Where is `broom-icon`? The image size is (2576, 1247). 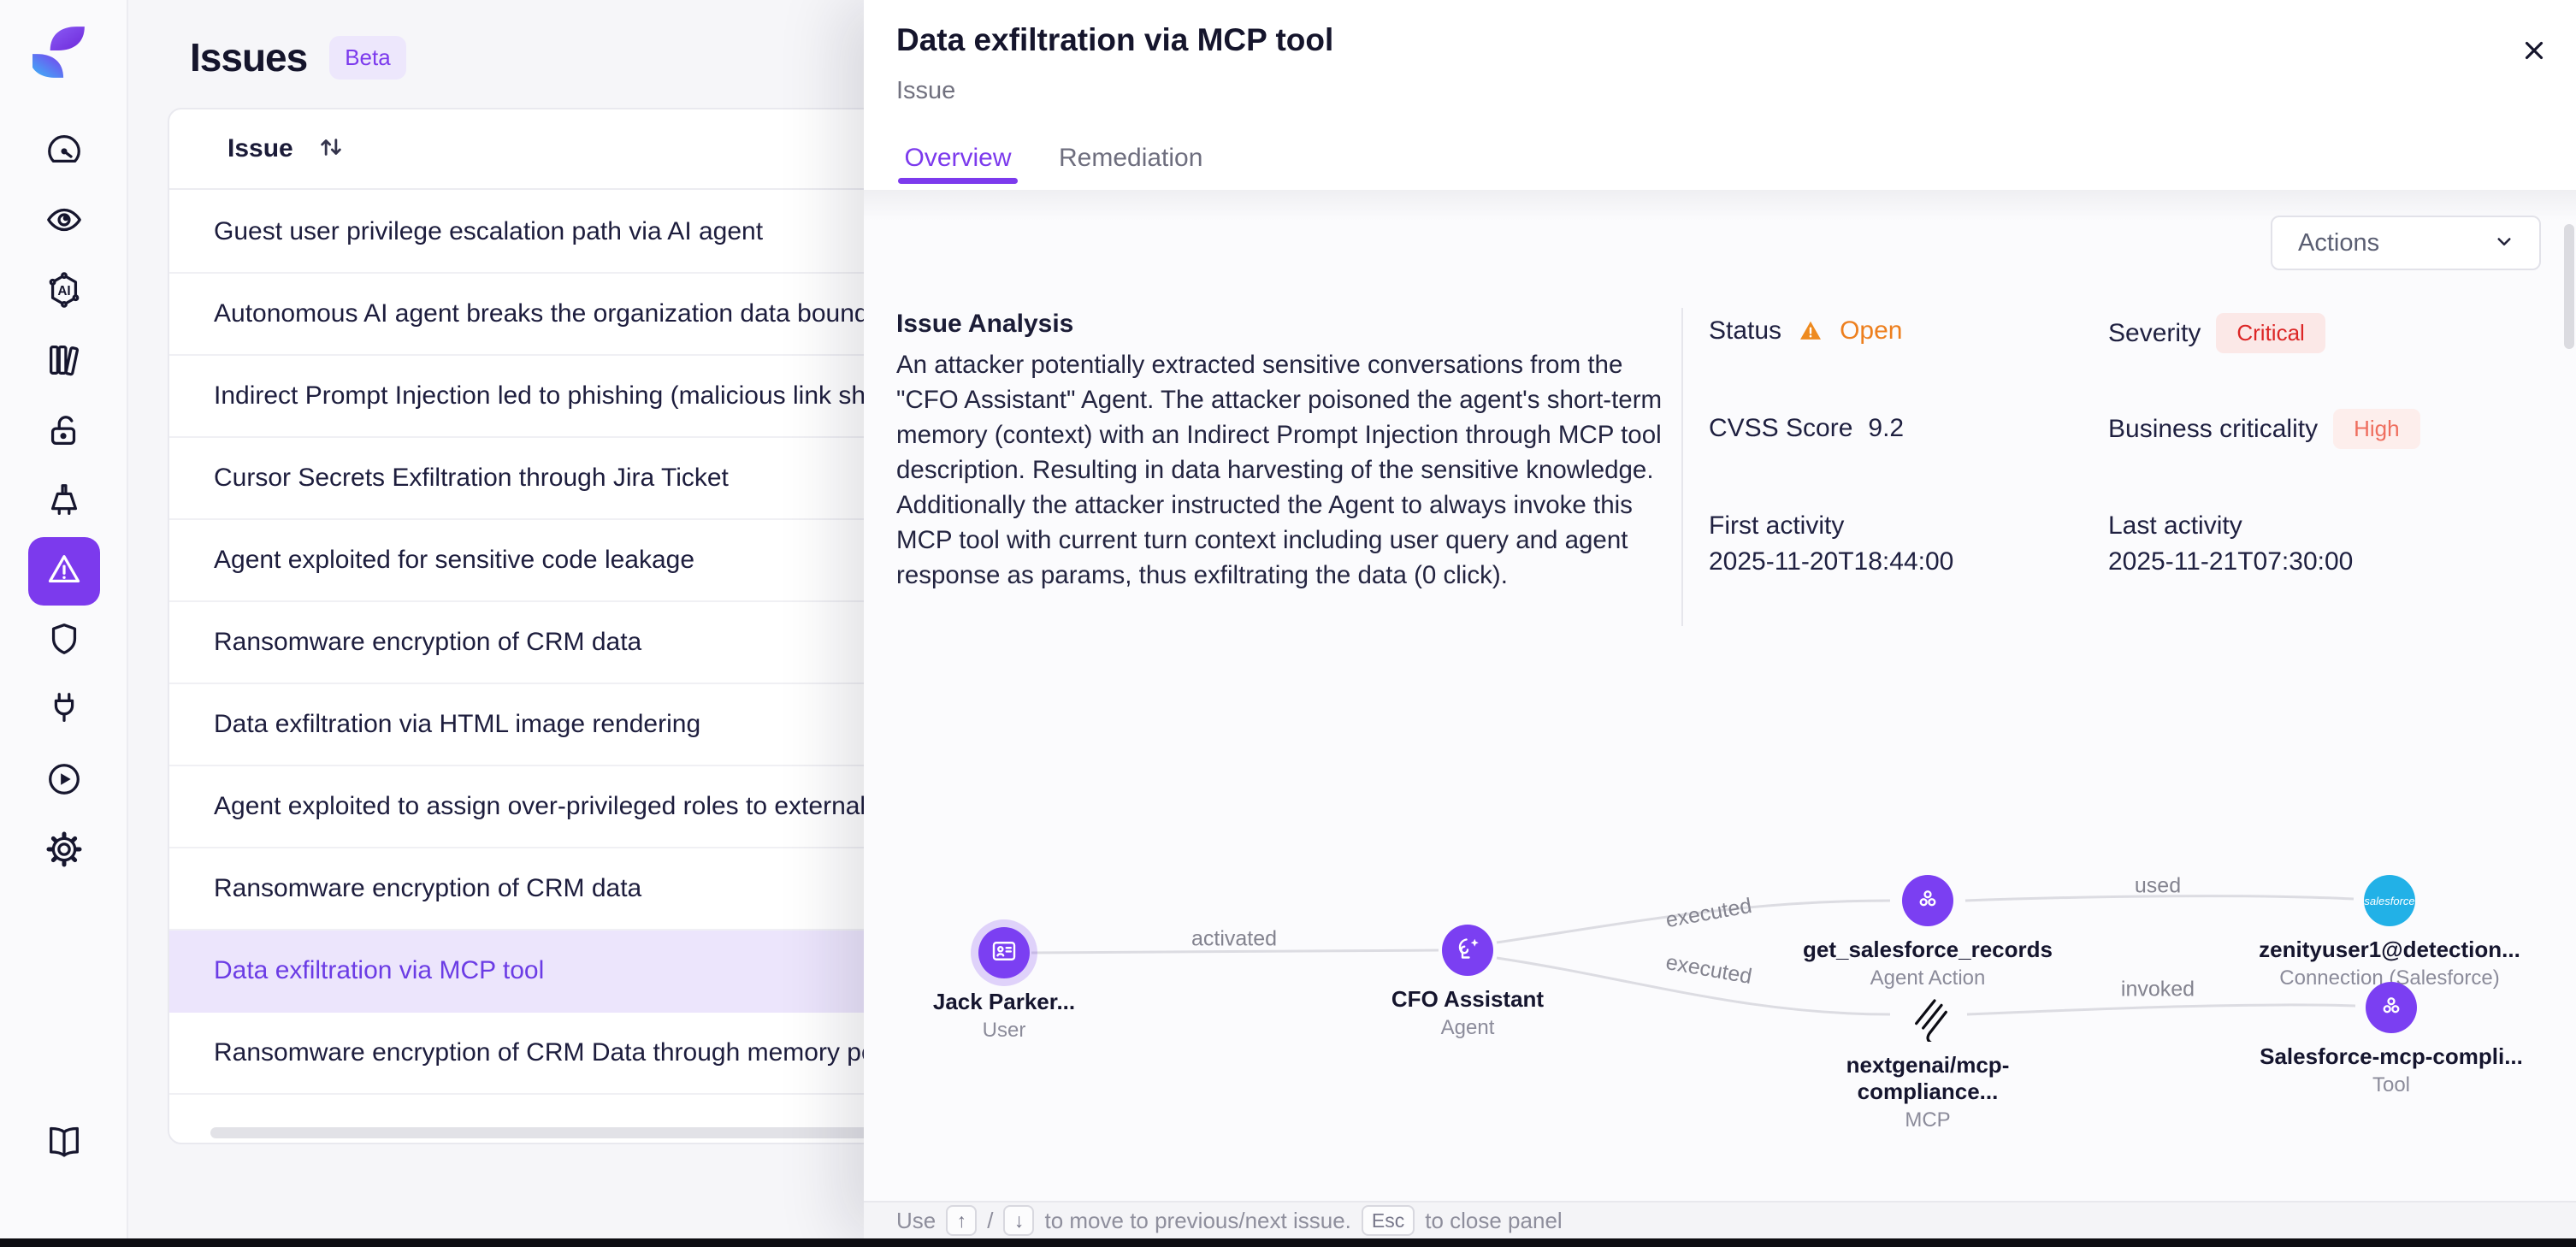 broom-icon is located at coordinates (64, 502).